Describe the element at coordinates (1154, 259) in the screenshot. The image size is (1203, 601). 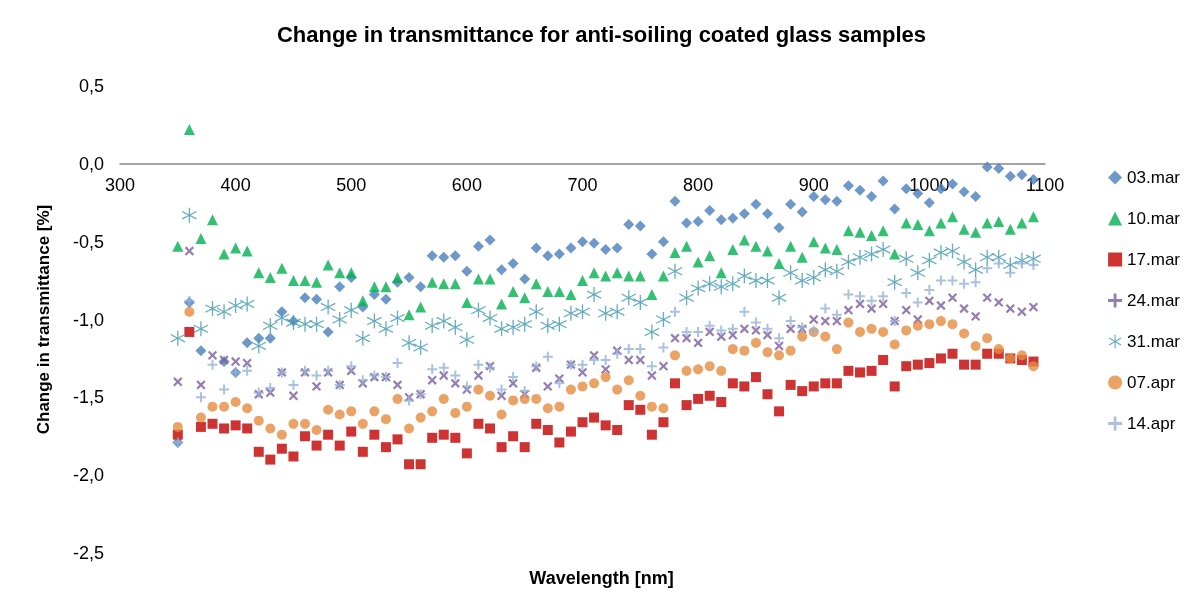
I see `legend-label: 17.mar` at that location.